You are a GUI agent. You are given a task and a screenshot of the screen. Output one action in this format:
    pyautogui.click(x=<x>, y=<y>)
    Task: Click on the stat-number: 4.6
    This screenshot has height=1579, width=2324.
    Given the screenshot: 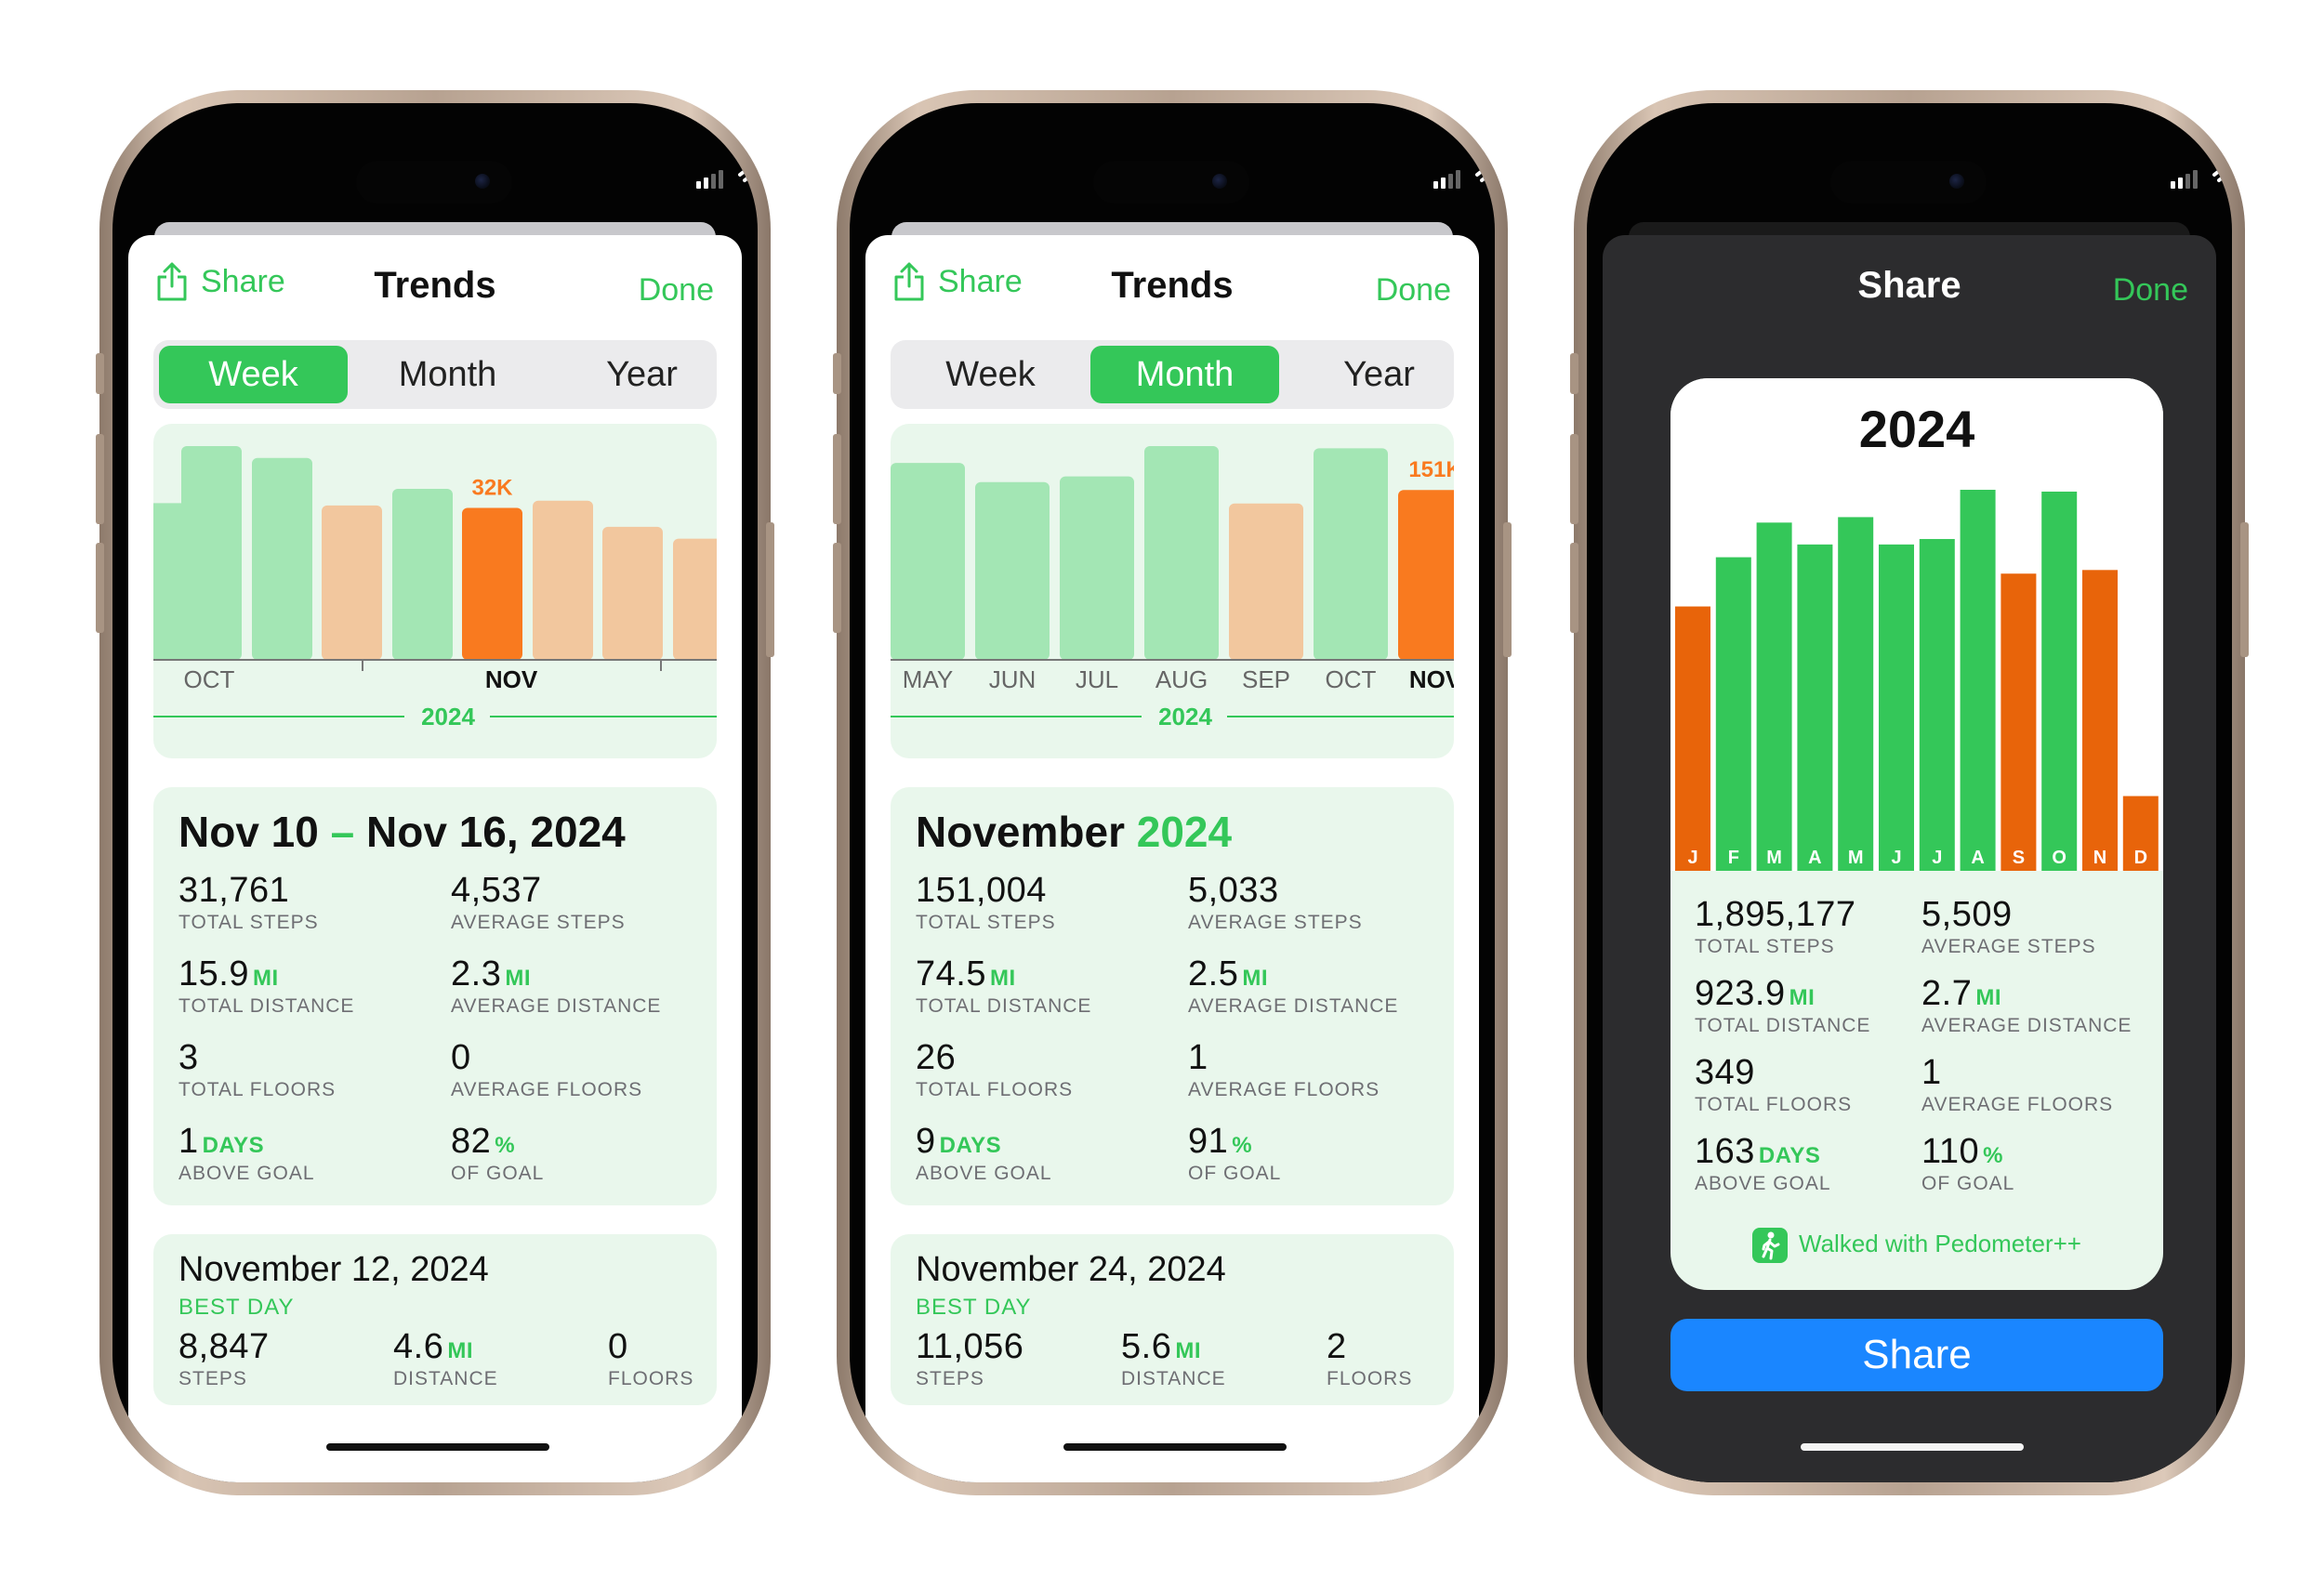 What is the action you would take?
    pyautogui.click(x=418, y=1346)
    